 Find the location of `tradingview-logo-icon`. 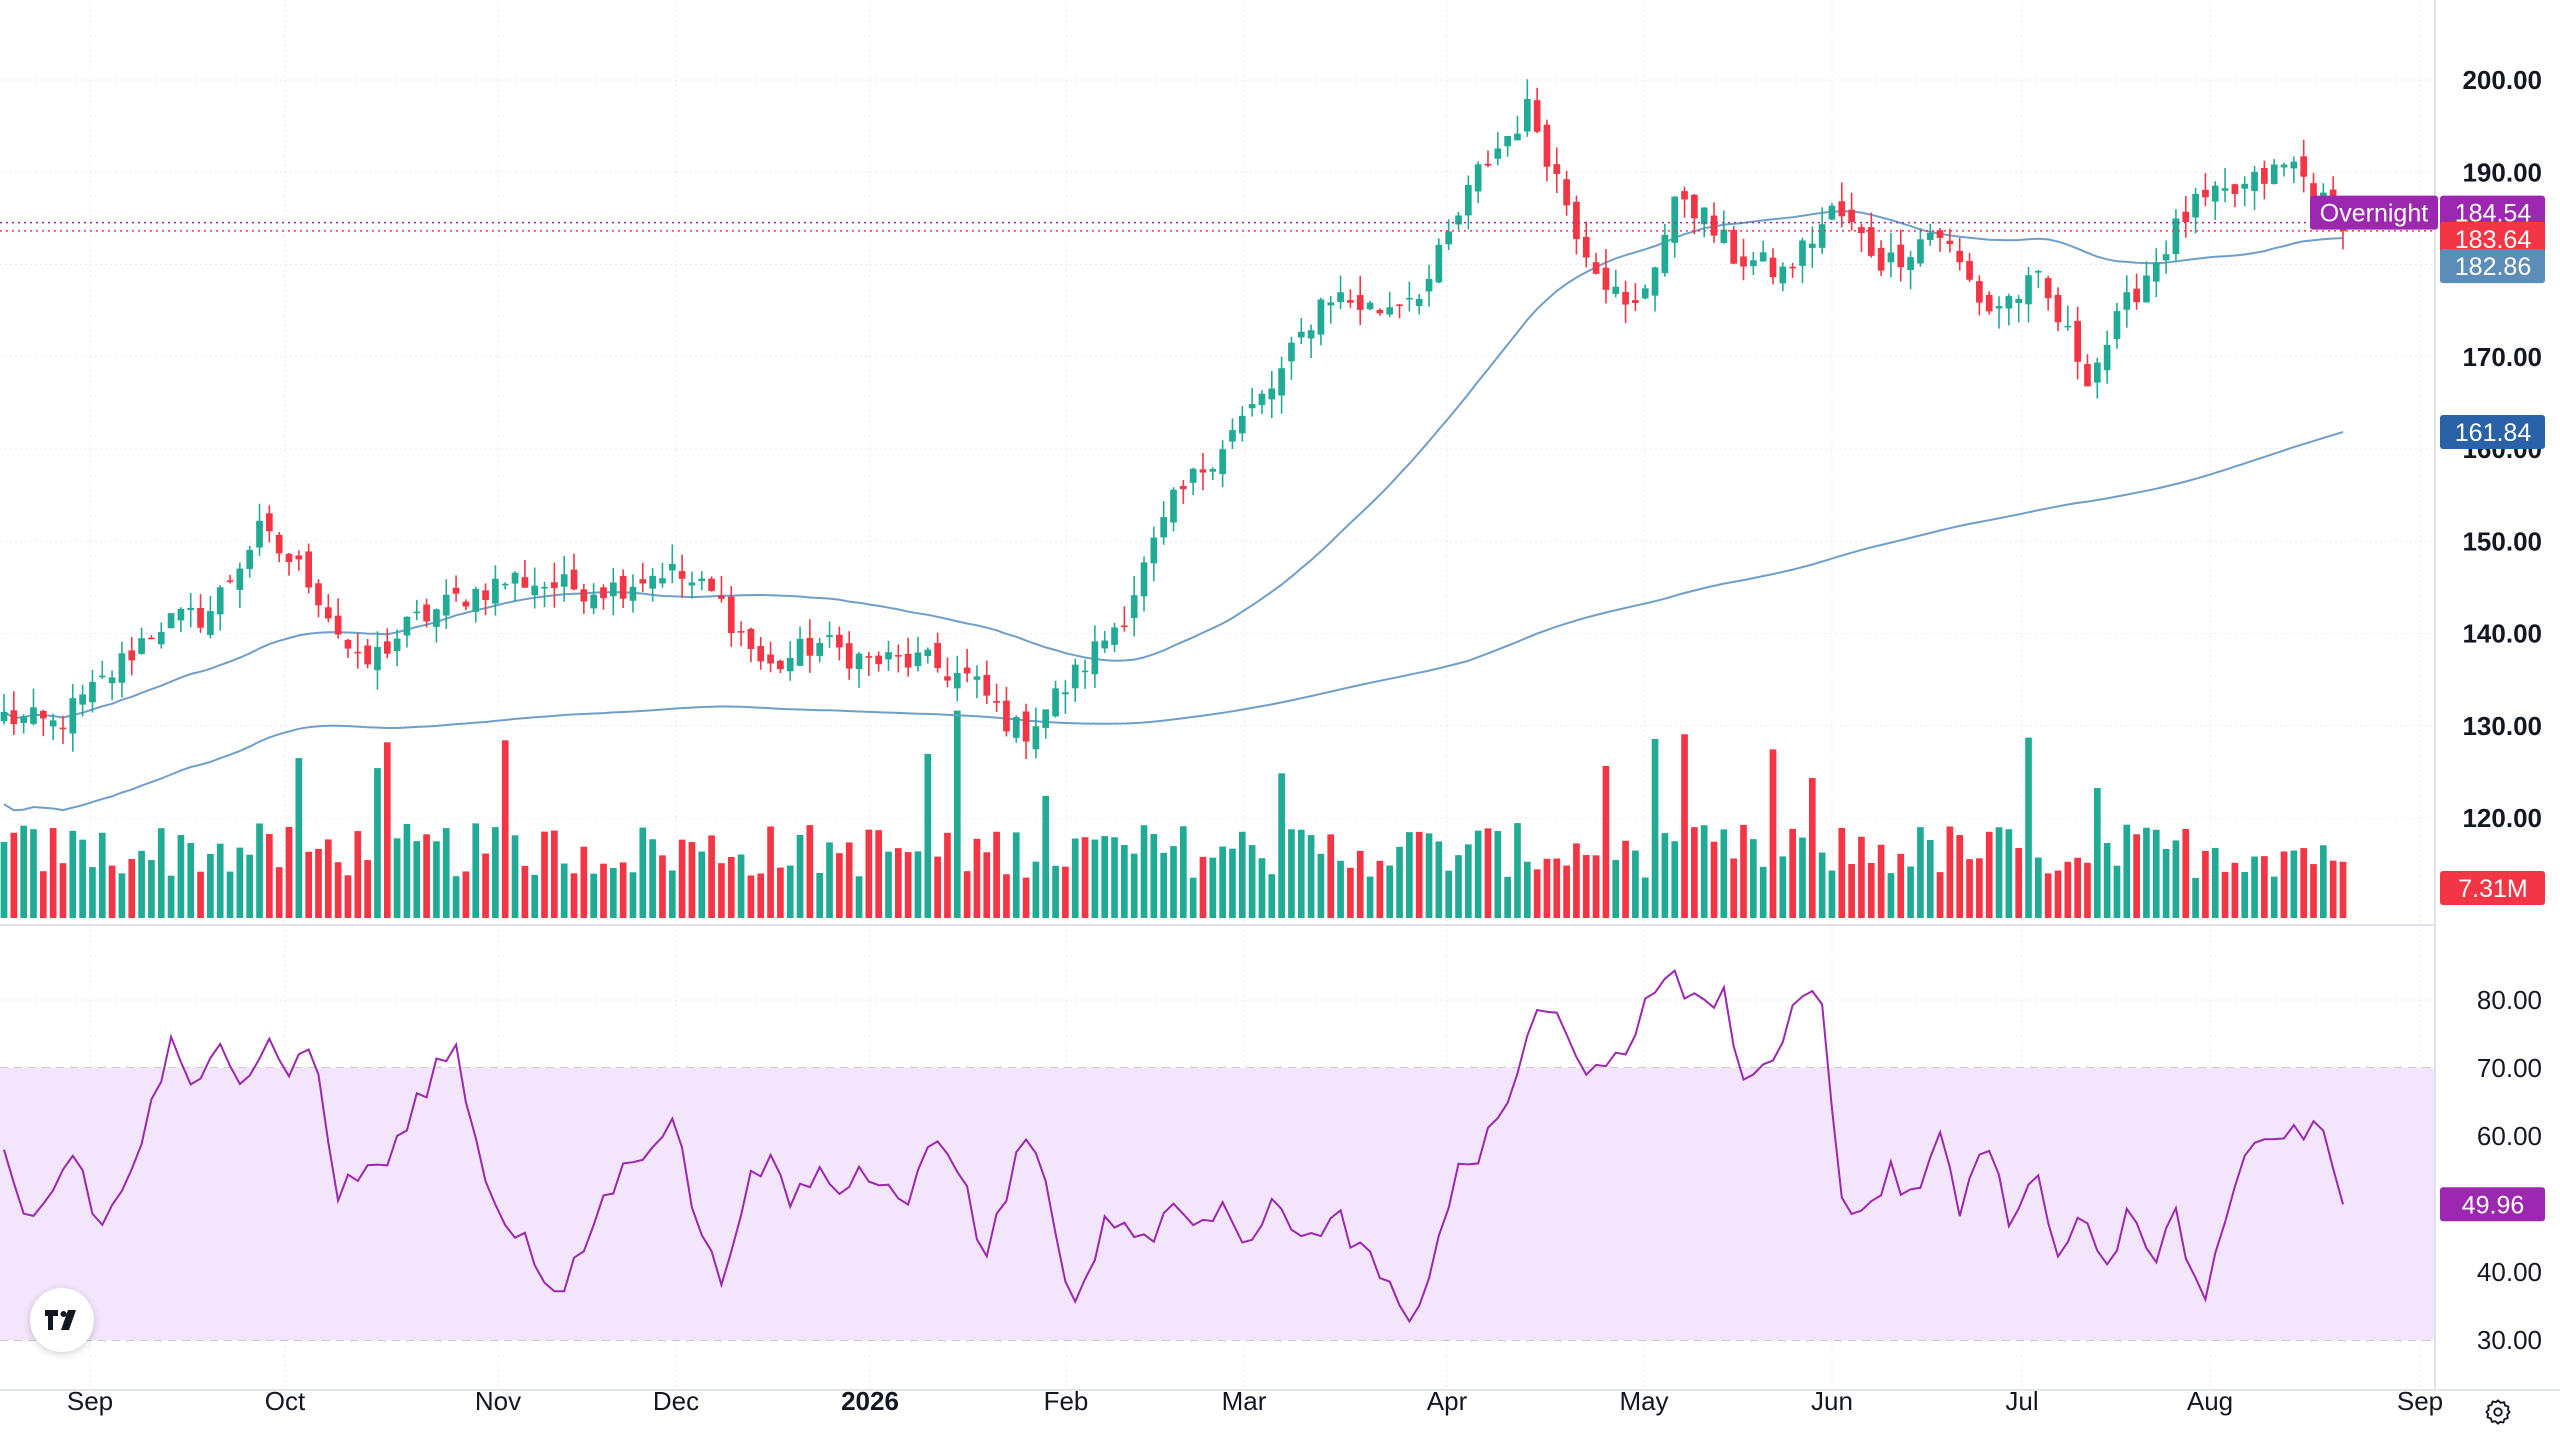

tradingview-logo-icon is located at coordinates (62, 1320).